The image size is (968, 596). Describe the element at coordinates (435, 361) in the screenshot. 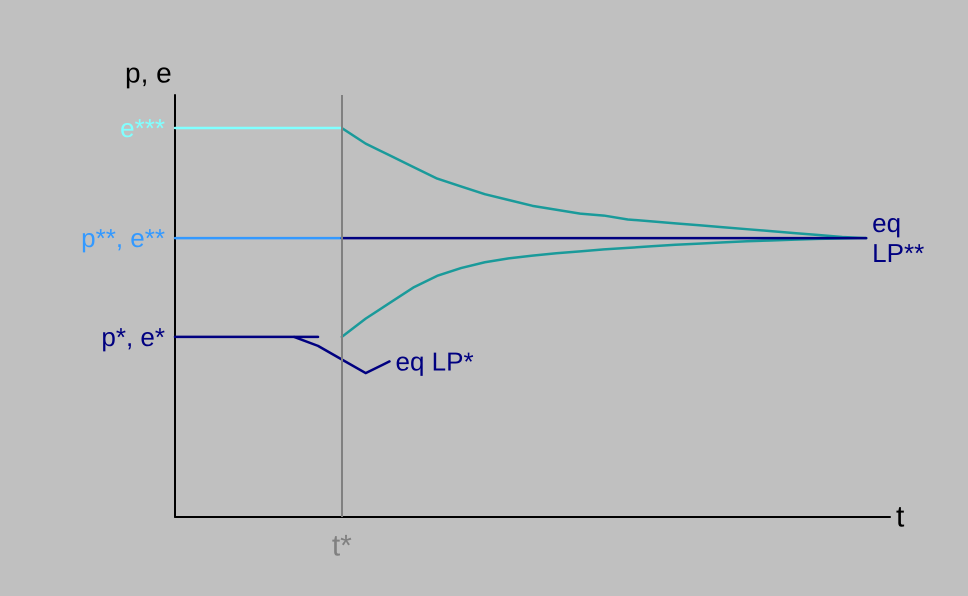

I see `series-label: eq LP*` at that location.